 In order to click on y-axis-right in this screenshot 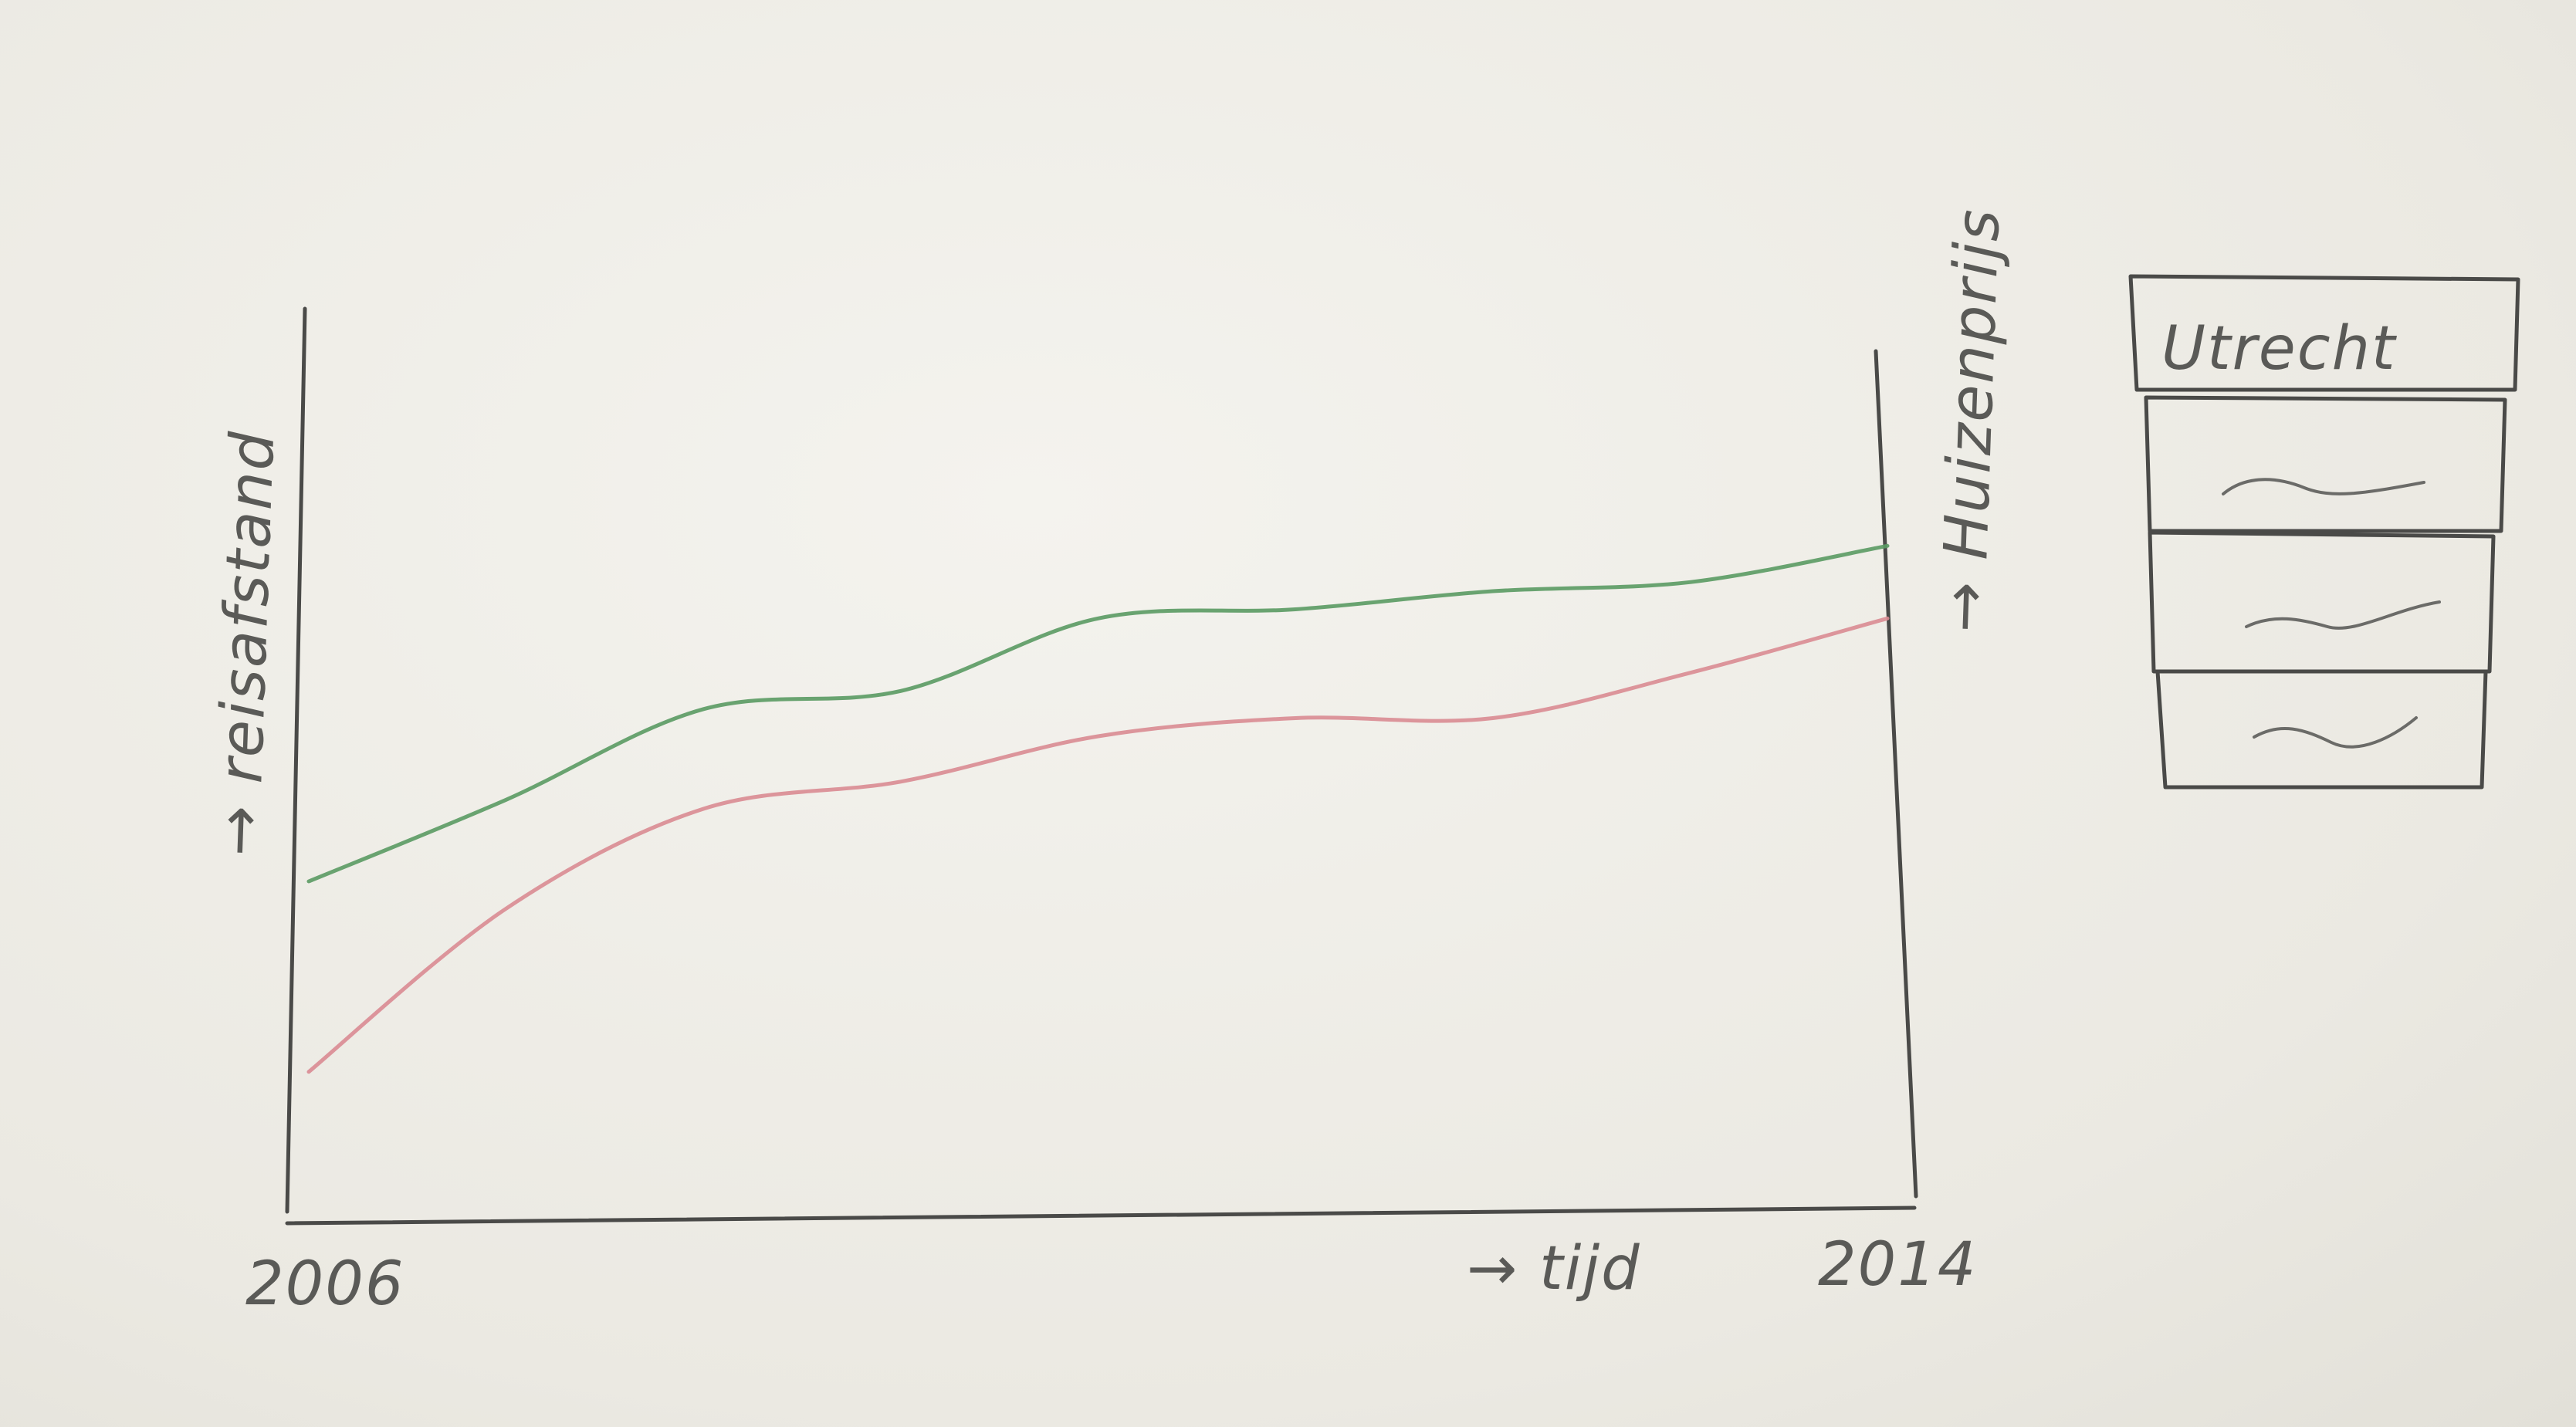, I will do `click(1896, 774)`.